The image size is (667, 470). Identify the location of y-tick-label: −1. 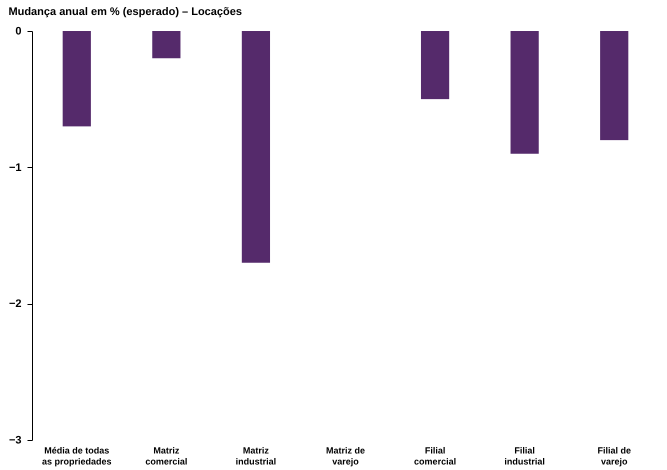
(15, 168).